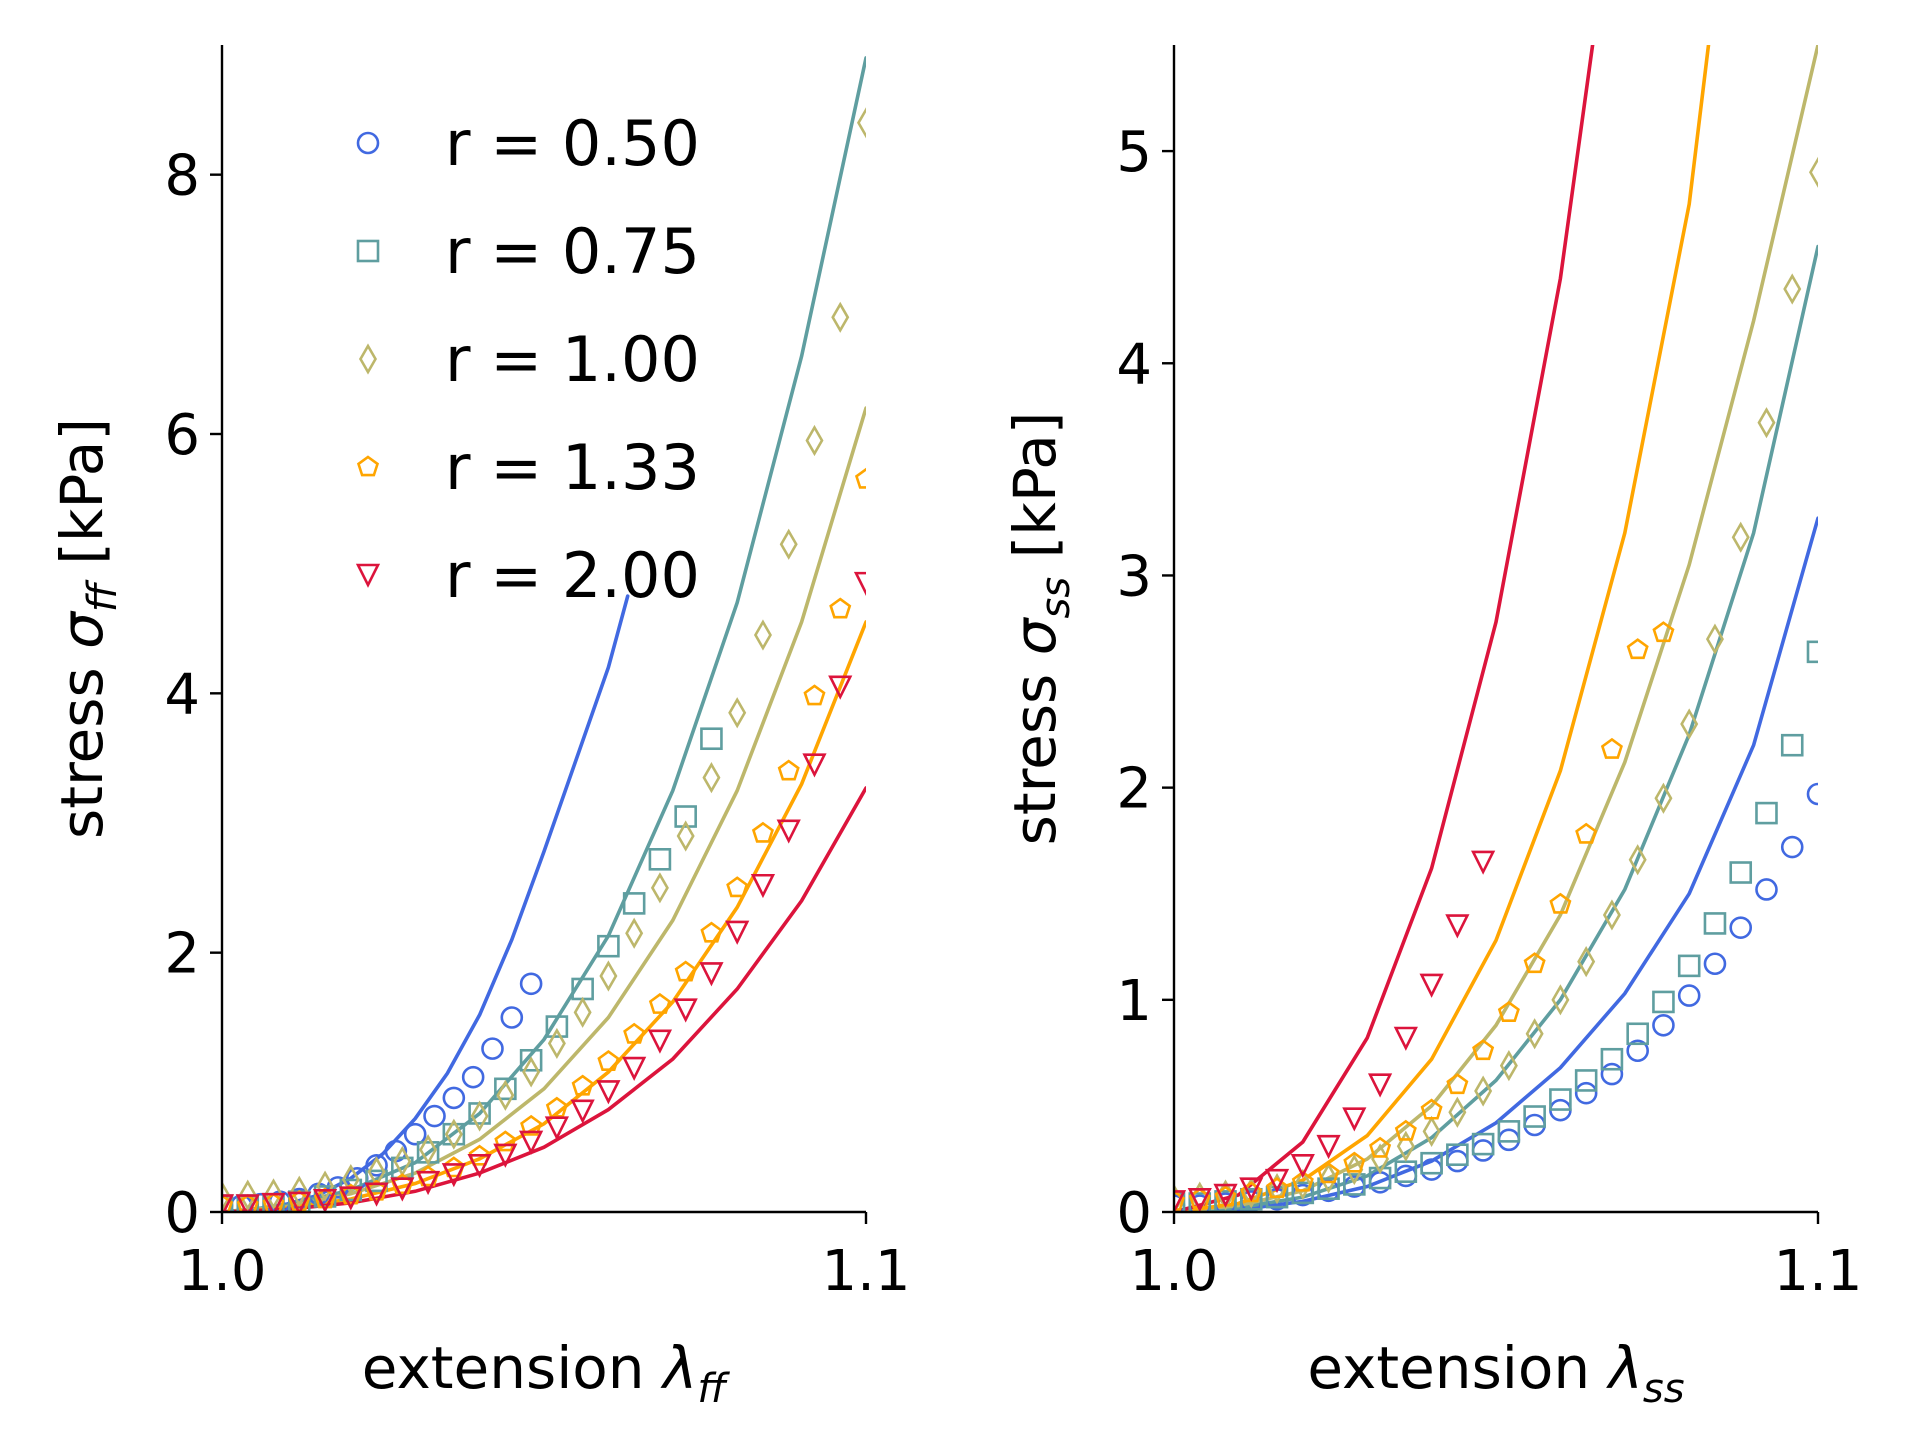 Image resolution: width=1920 pixels, height=1440 pixels. What do you see at coordinates (713, 1389) in the screenshot?
I see `x-axis-label-subscript: ff` at bounding box center [713, 1389].